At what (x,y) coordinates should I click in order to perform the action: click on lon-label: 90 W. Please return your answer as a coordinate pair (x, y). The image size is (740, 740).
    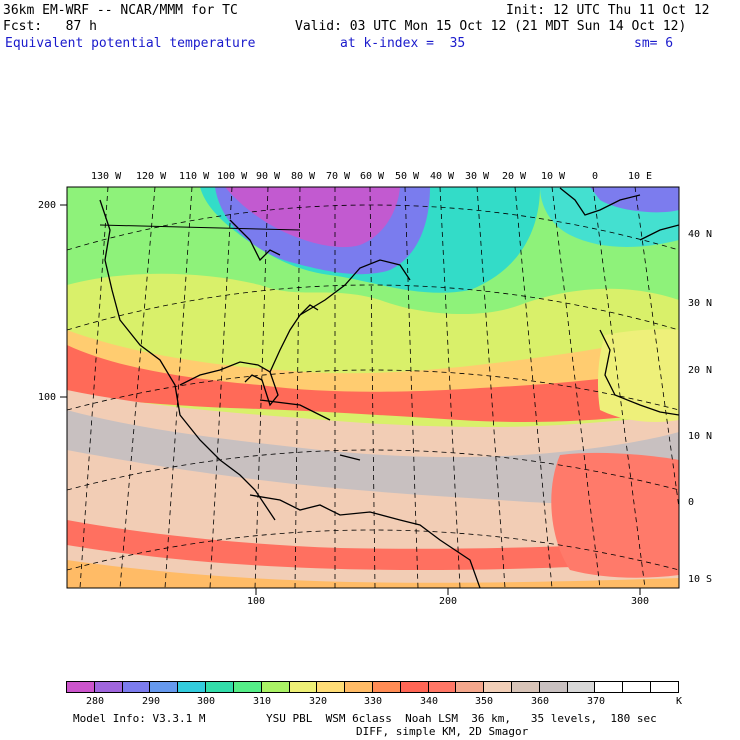
    Looking at the image, I should click on (268, 176).